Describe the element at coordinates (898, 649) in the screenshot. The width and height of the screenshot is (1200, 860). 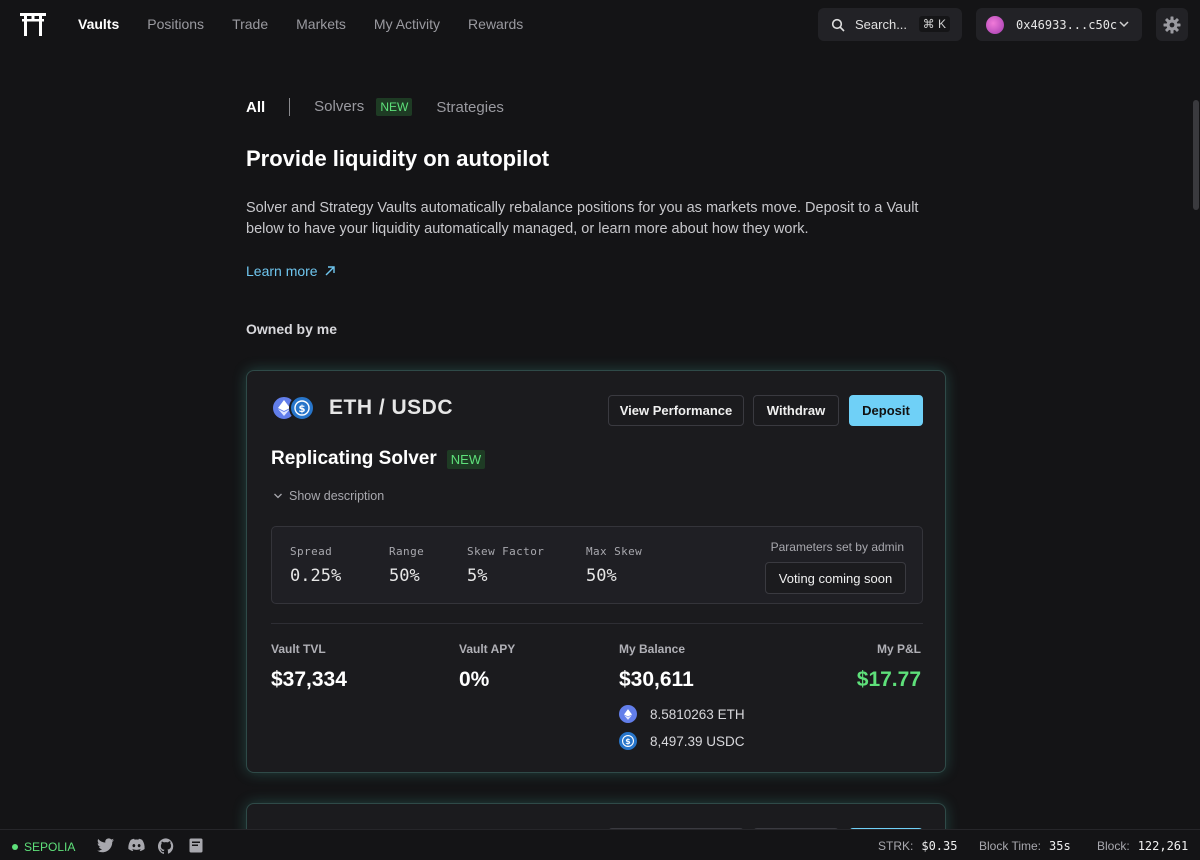
I see `stat-label: My P&L` at that location.